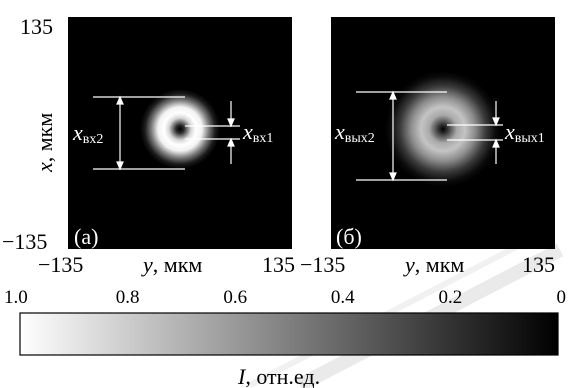 Image resolution: width=569 pixels, height=388 pixels. Describe the element at coordinates (349, 236) in the screenshot. I see `panel-b-tag: (б)` at that location.